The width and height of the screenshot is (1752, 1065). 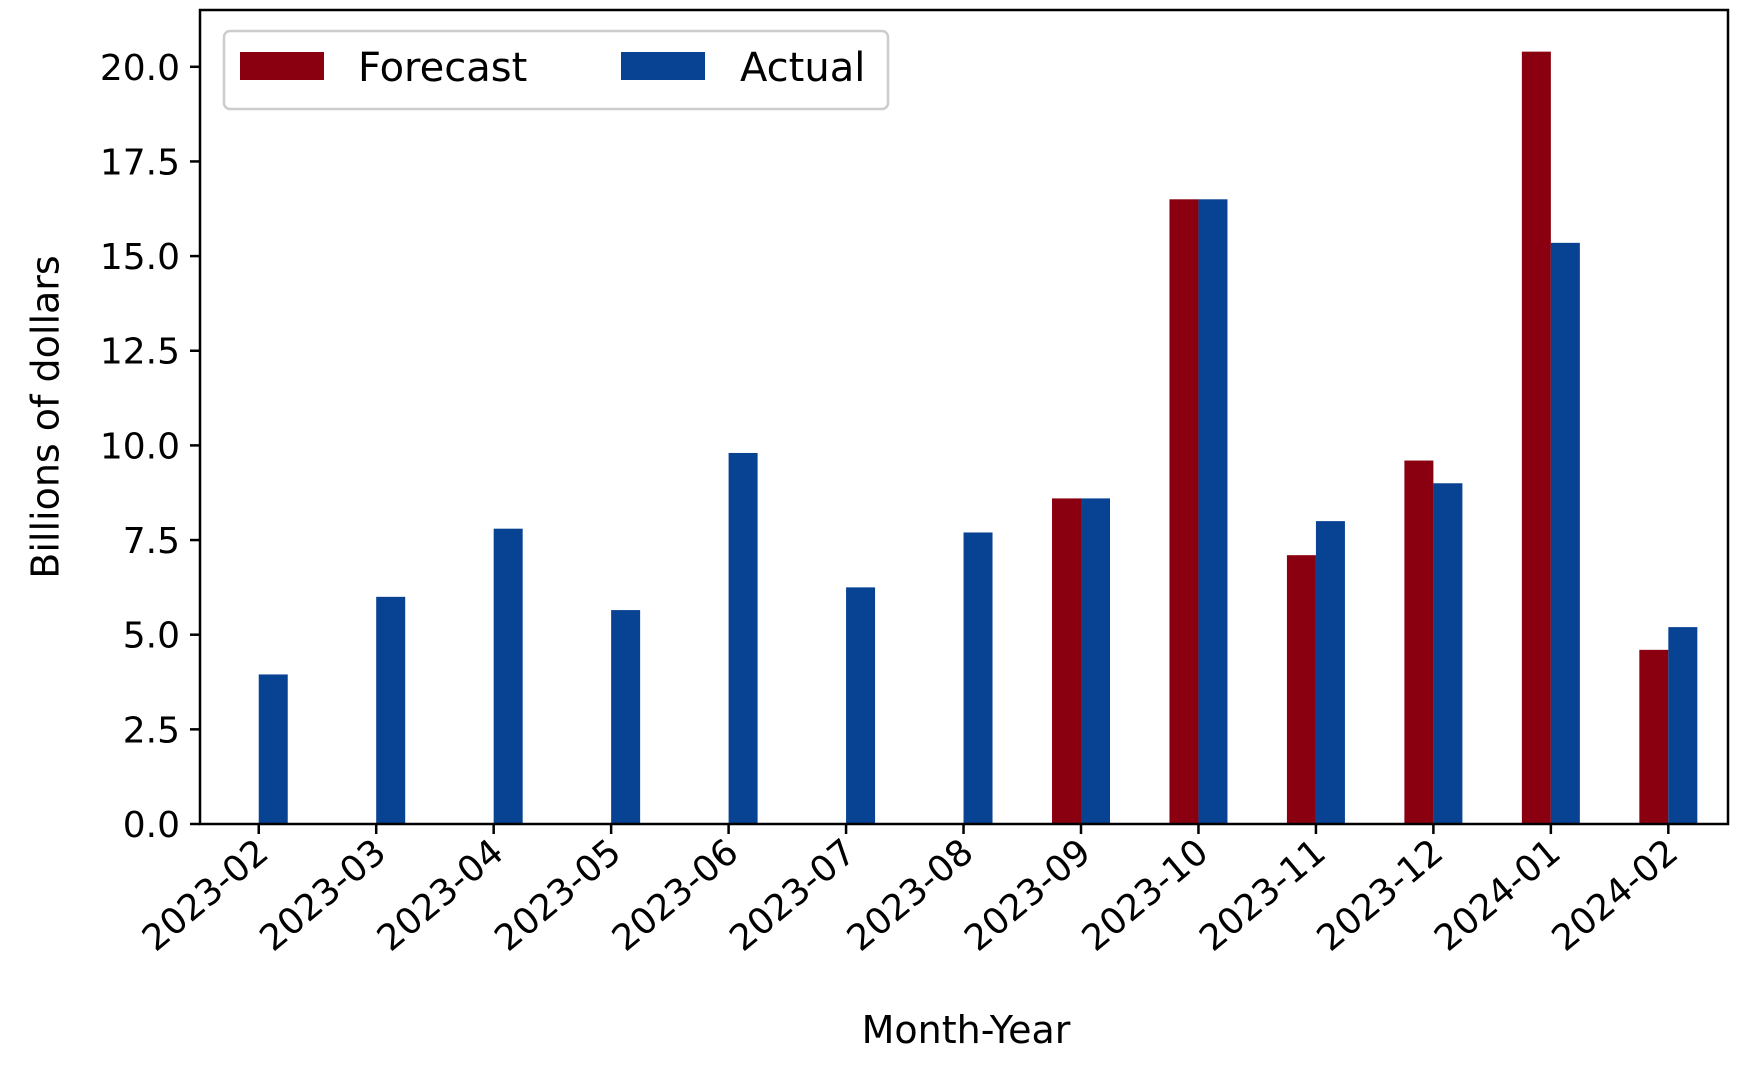 I want to click on legend-label-actual: Actual, so click(x=802, y=68).